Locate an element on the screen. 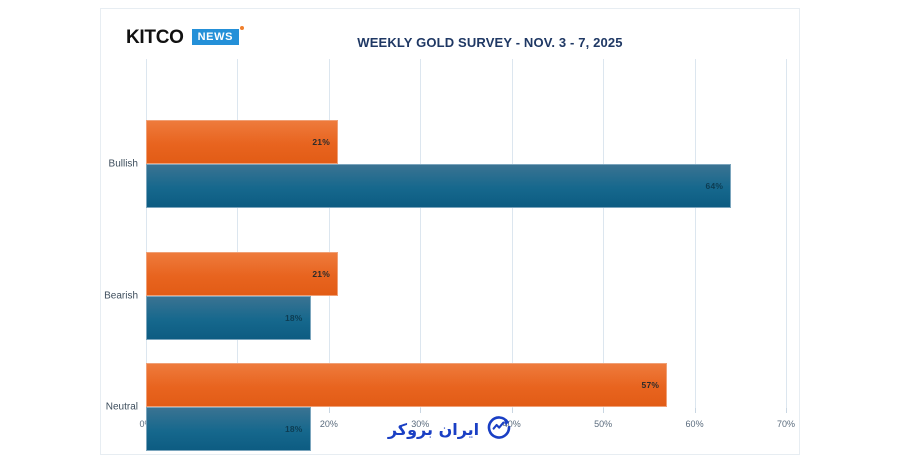 This screenshot has width=900, height=471. x-axis-tick-label: 60% is located at coordinates (694, 424).